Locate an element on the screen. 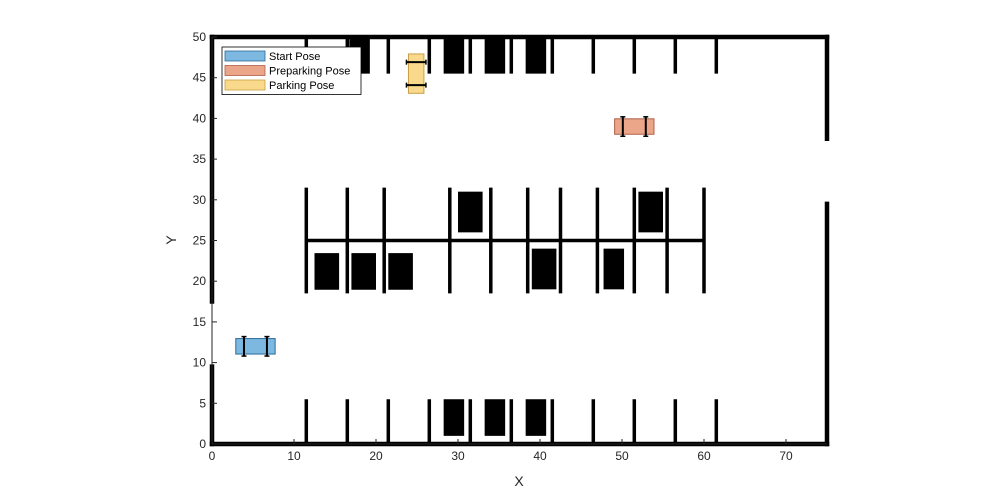 The image size is (1000, 500). legend: Start Pose Preparking Pose Parking Pose is located at coordinates (291, 70).